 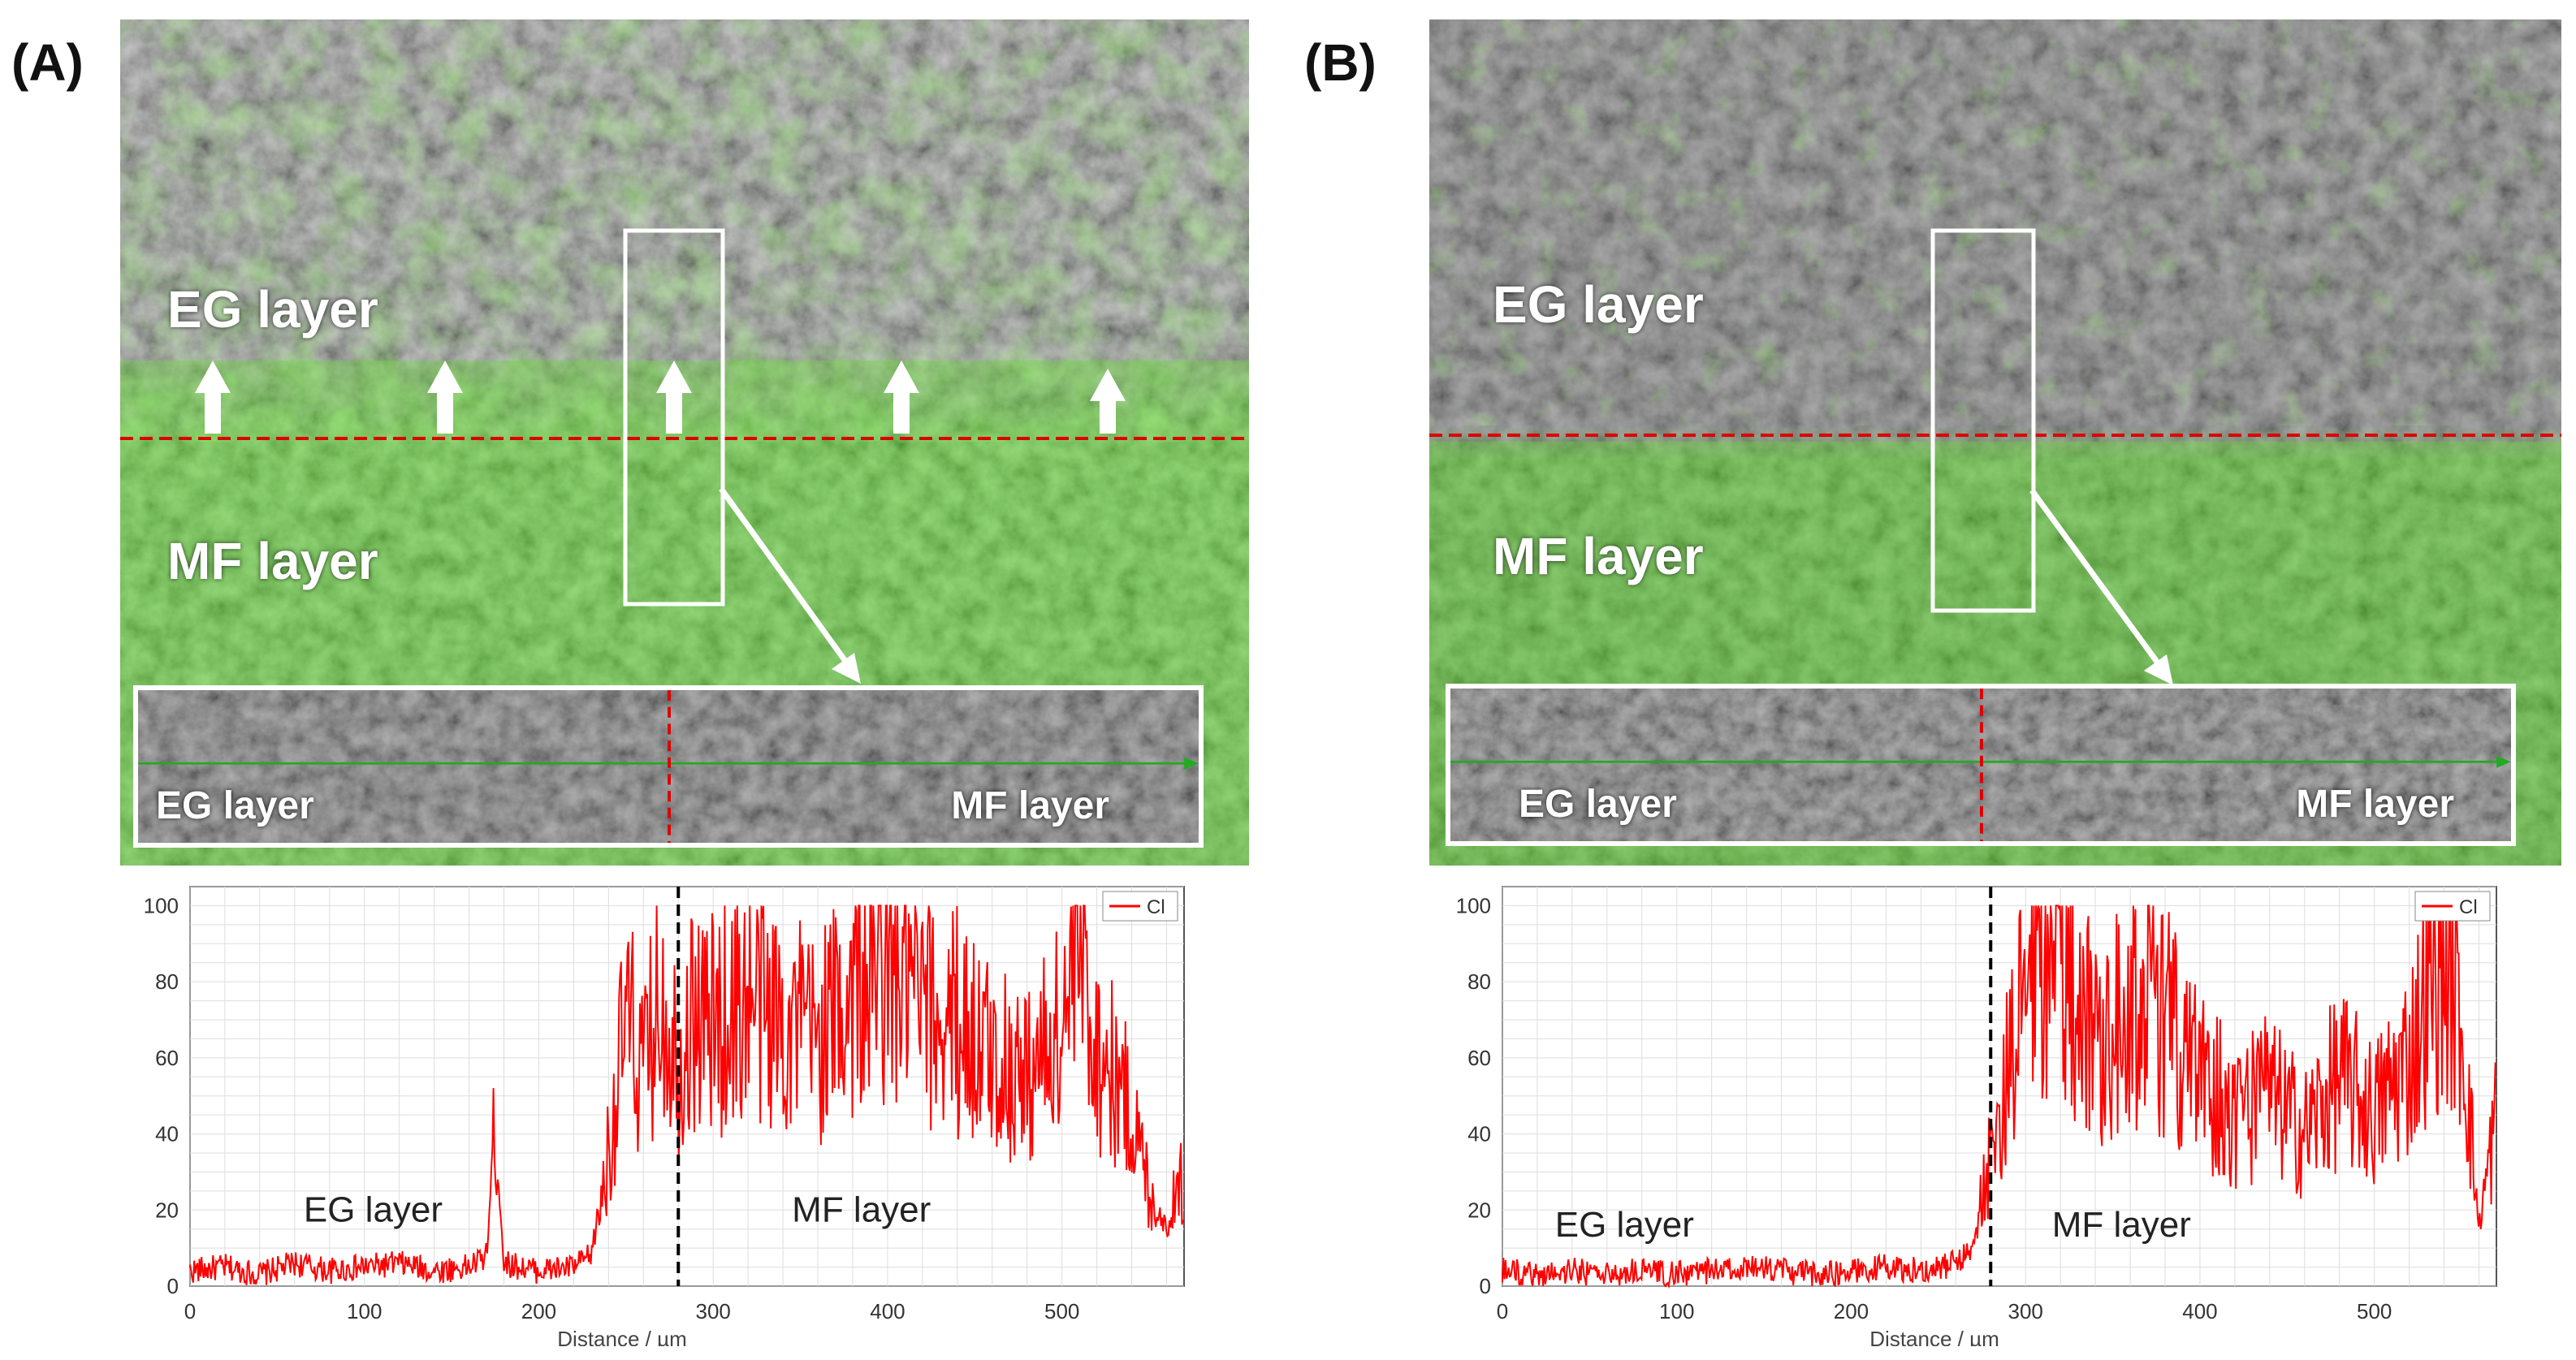 I want to click on panel-label: (B), so click(x=1341, y=62).